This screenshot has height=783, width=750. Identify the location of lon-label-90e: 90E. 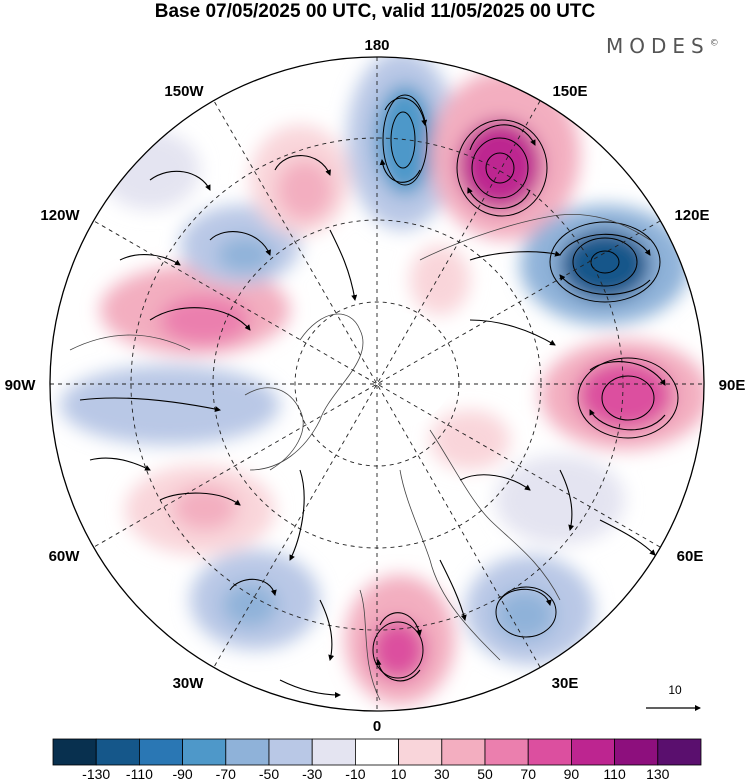
(732, 385).